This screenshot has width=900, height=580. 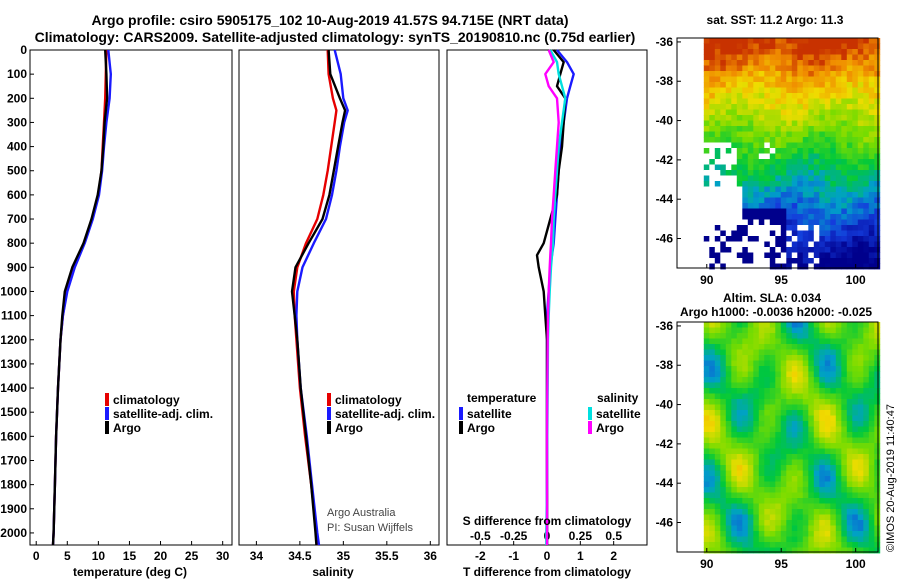 What do you see at coordinates (590, 427) in the screenshot?
I see `legend-swatch-s-argo` at bounding box center [590, 427].